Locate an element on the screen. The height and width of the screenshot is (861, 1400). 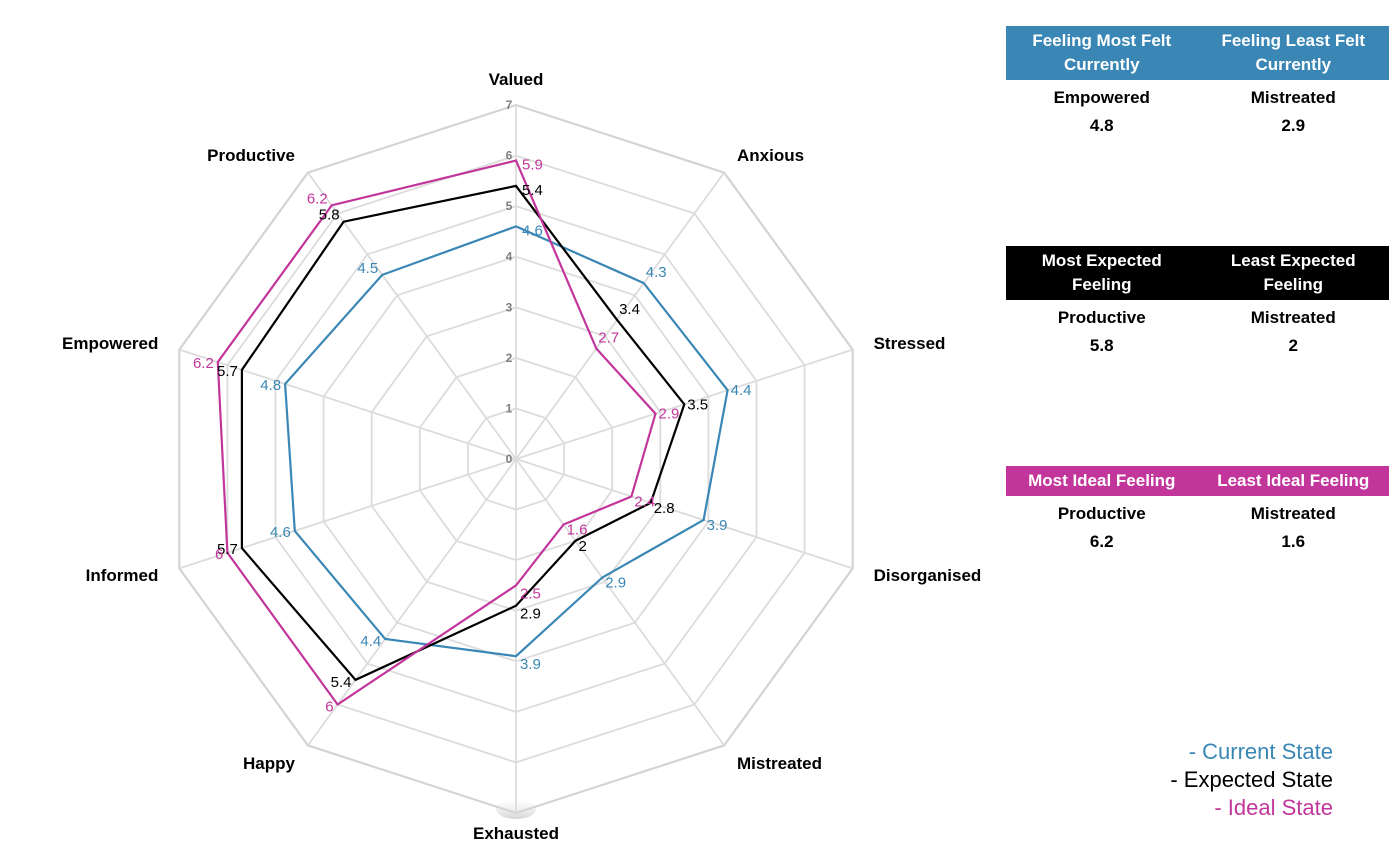
summary-current-most-heading: Feeling Most Felt Currently is located at coordinates (1102, 52).